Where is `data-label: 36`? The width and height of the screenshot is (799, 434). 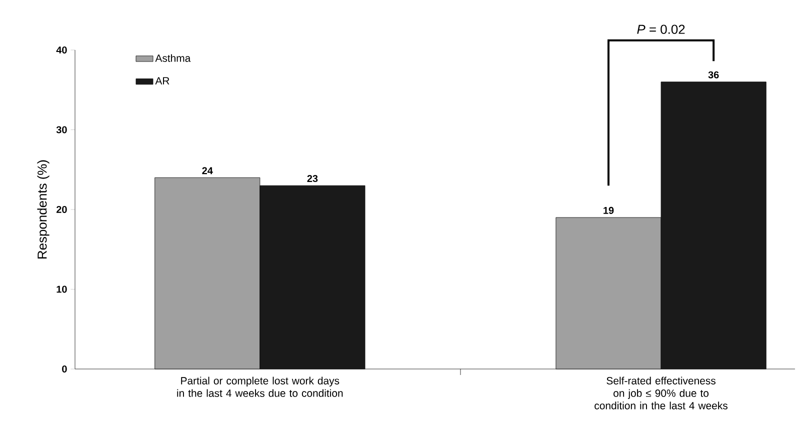 data-label: 36 is located at coordinates (713, 74).